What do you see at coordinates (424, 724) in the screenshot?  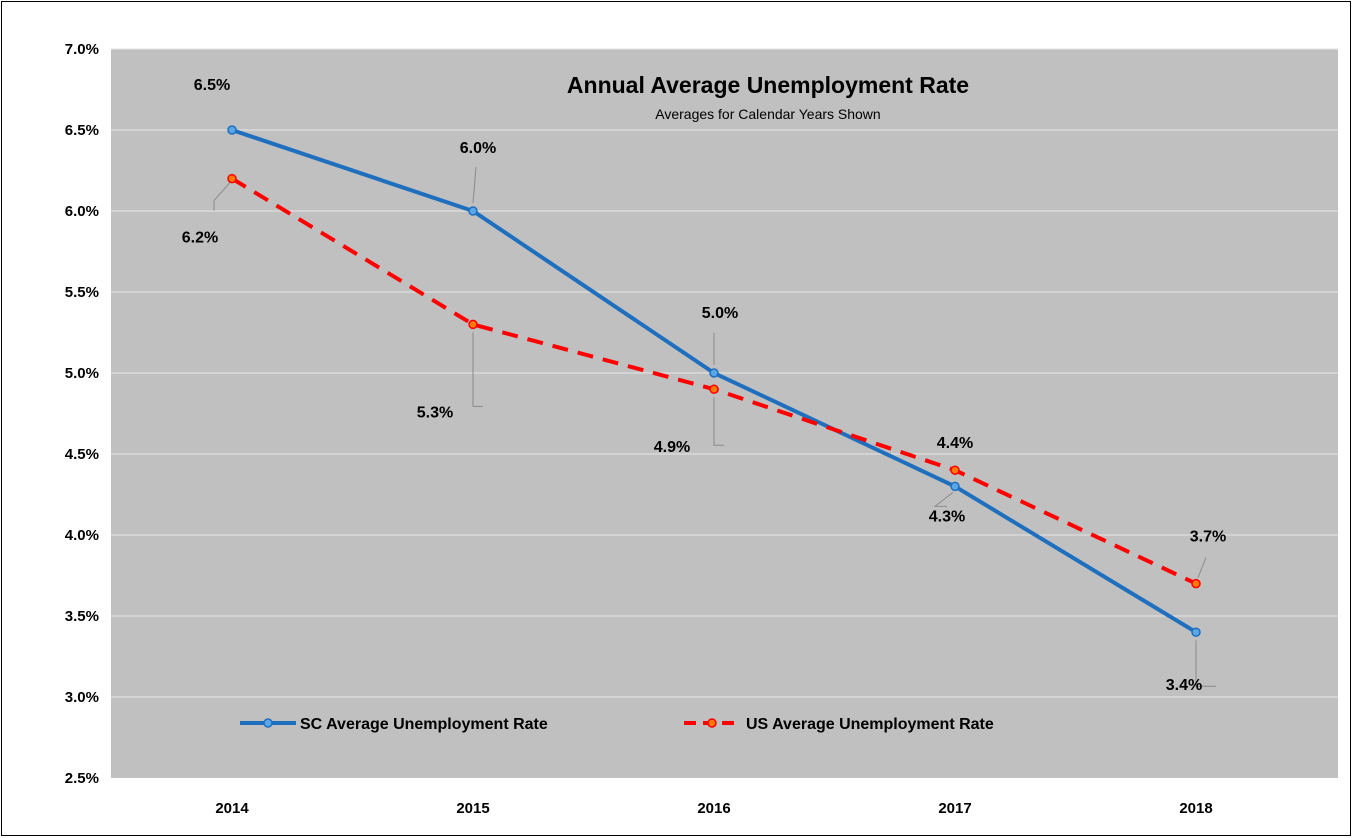 I see `legend-sc-label: SC Average Unemployment Rate` at bounding box center [424, 724].